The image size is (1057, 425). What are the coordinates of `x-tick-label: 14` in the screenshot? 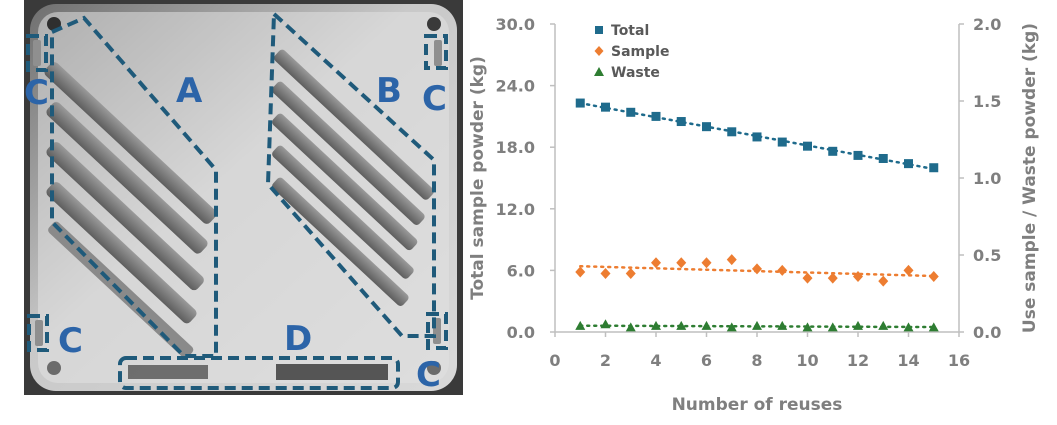 It's located at (908, 360).